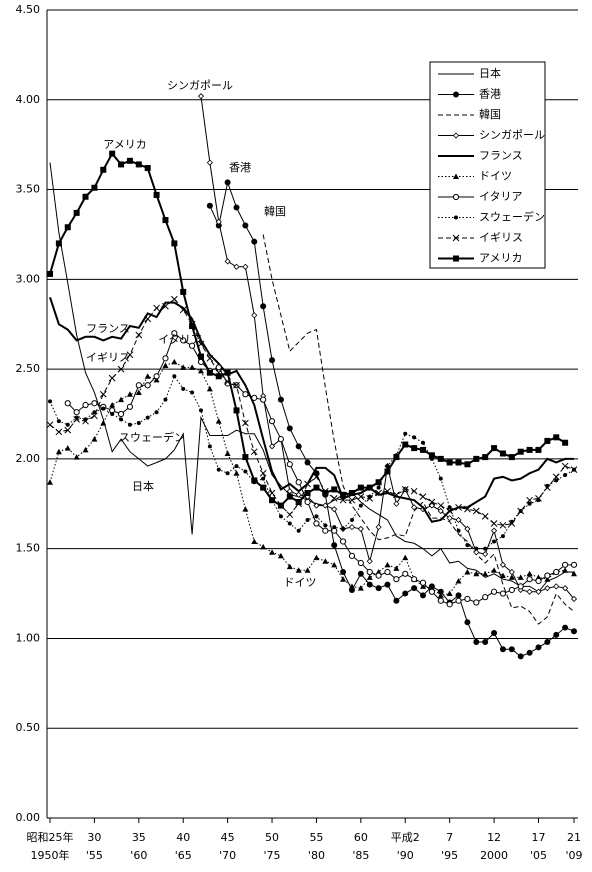  I want to click on x-era-label: 60, so click(361, 837).